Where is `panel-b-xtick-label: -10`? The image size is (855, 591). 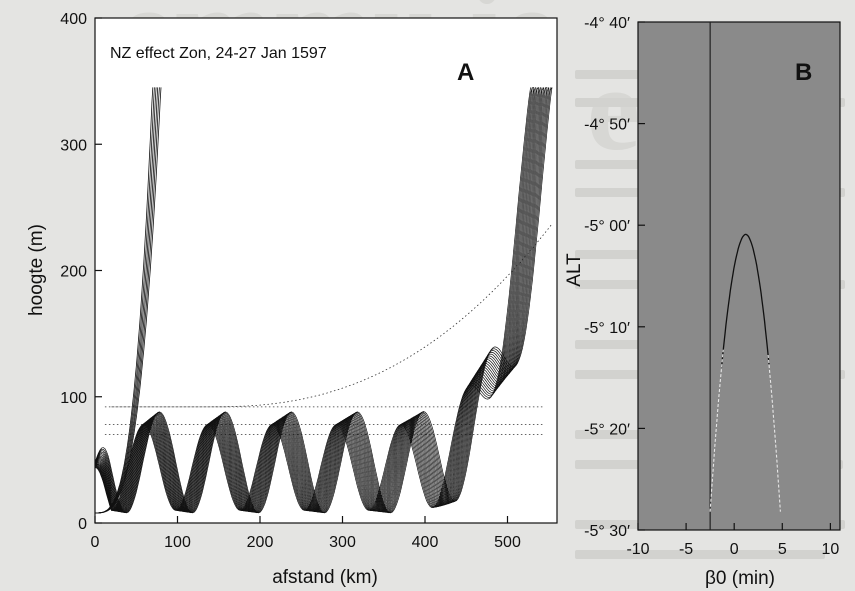
panel-b-xtick-label: -10 is located at coordinates (637, 549).